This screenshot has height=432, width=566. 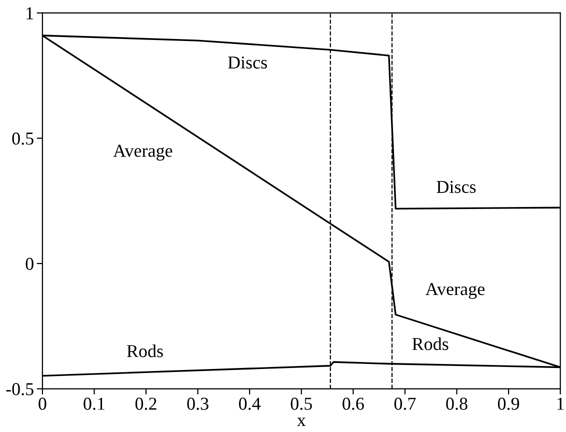 What do you see at coordinates (42, 404) in the screenshot?
I see `x-tick-label: 0` at bounding box center [42, 404].